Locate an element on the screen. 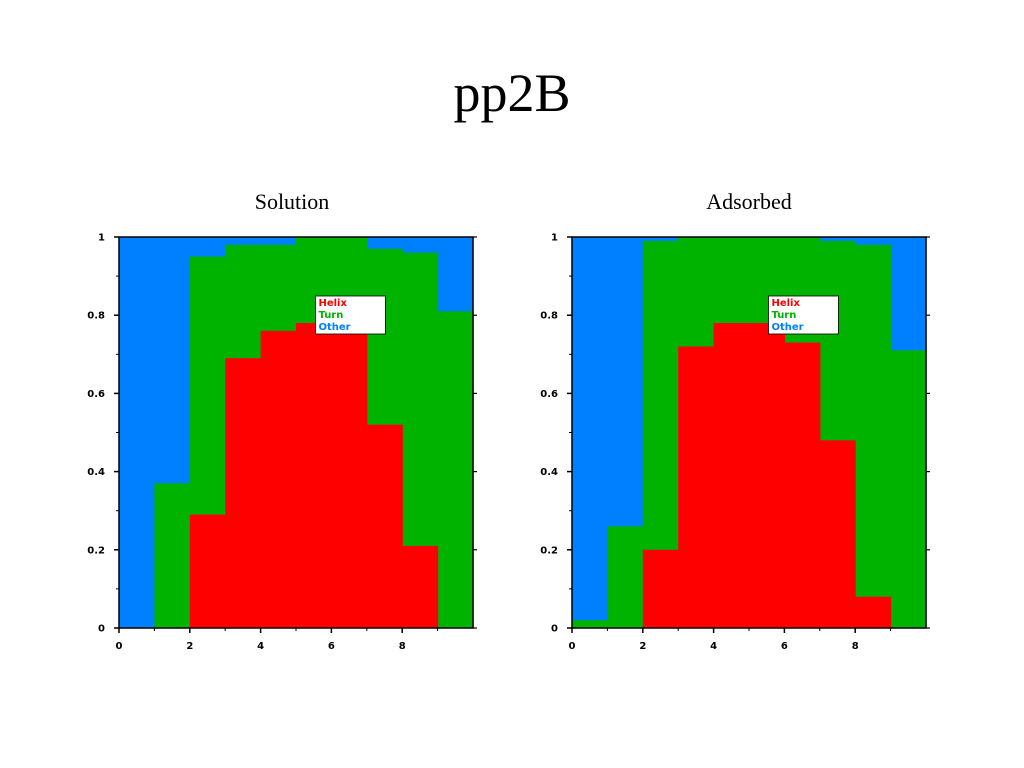  chart-title: Solution is located at coordinates (292, 201).